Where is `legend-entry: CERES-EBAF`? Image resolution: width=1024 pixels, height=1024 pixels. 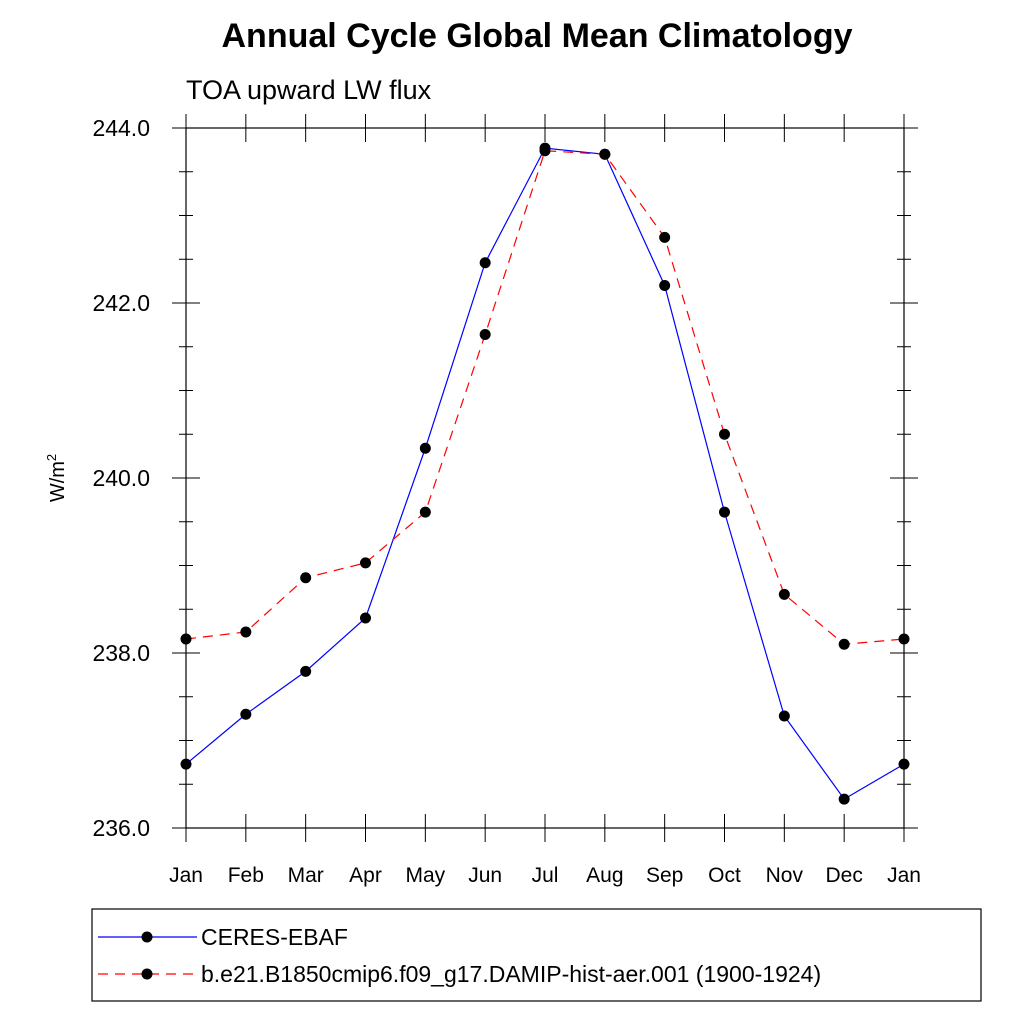
legend-entry: CERES-EBAF is located at coordinates (223, 937).